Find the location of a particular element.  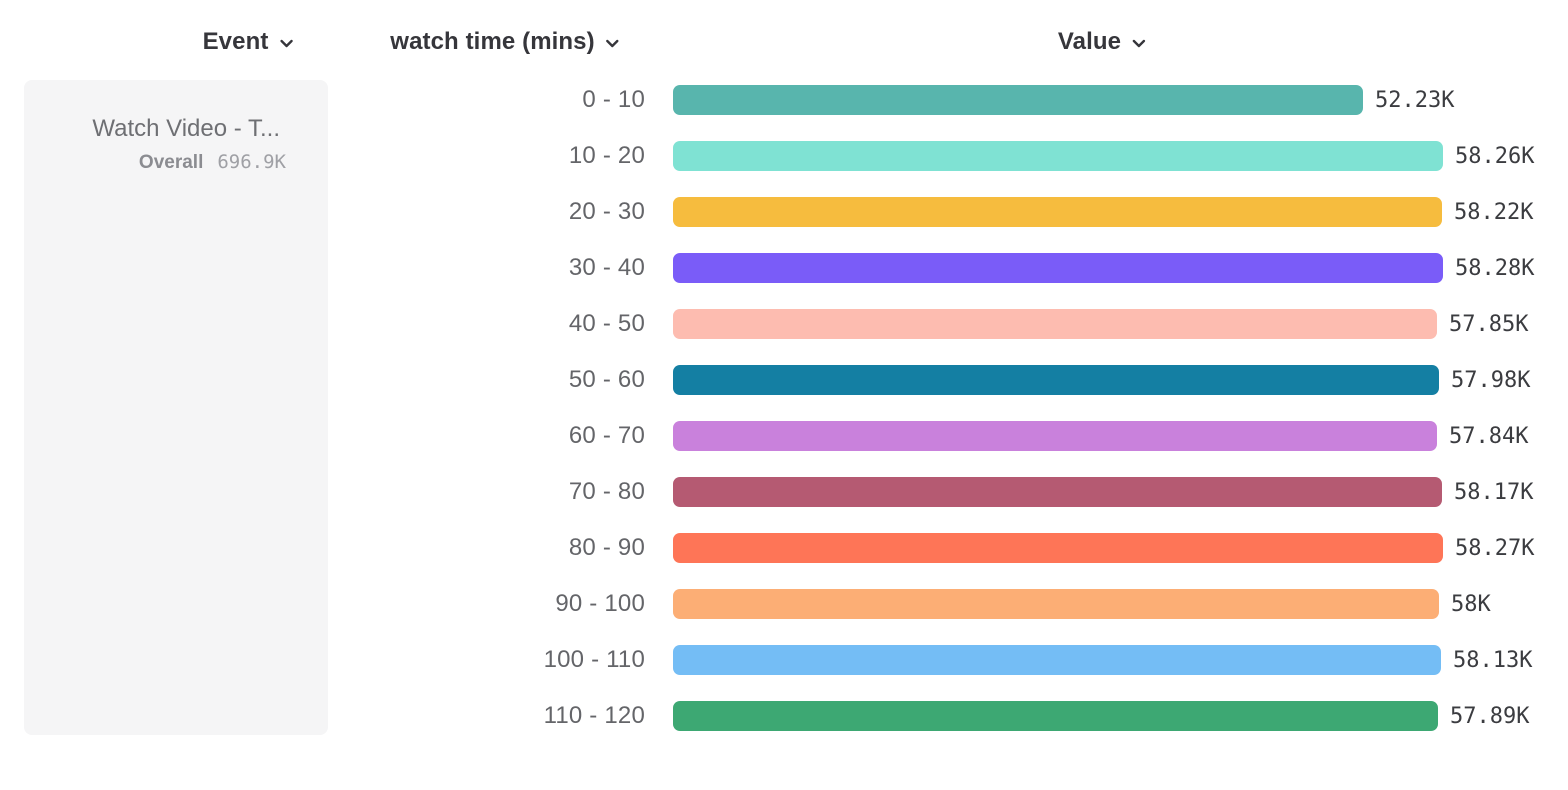

bar-value-label: 58.28K is located at coordinates (1495, 268).